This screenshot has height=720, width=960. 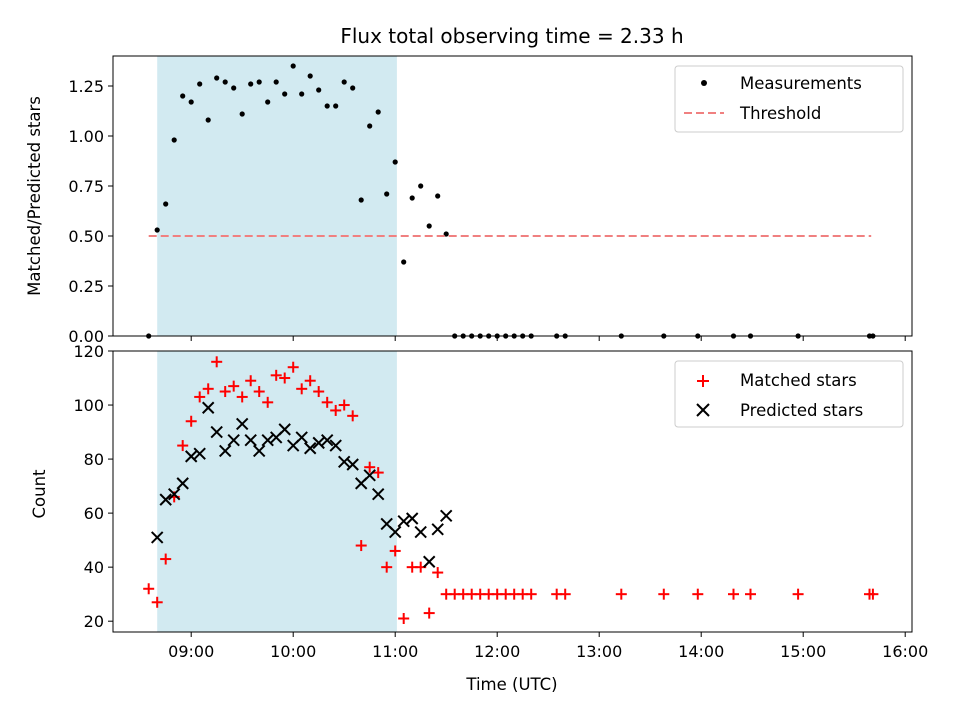 I want to click on count-legend: Matched stars Predicted stars, so click(x=789, y=394).